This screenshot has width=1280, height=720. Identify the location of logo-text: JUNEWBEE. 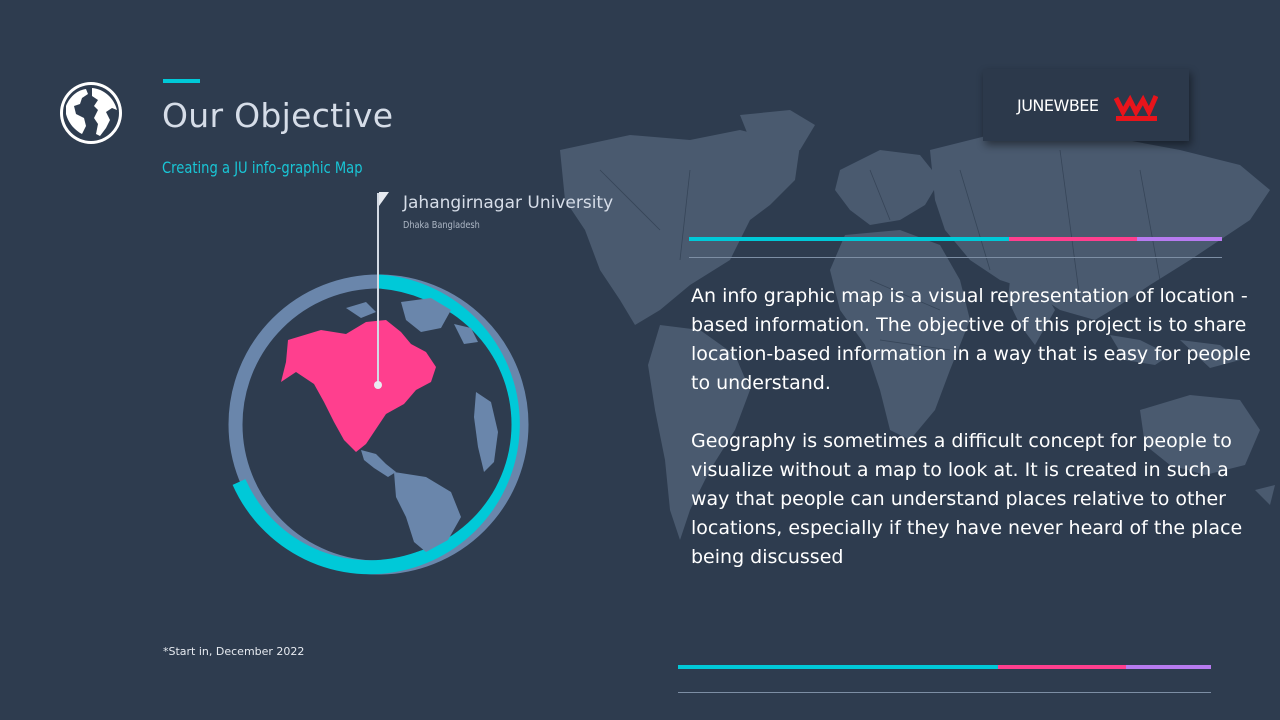
(1058, 105).